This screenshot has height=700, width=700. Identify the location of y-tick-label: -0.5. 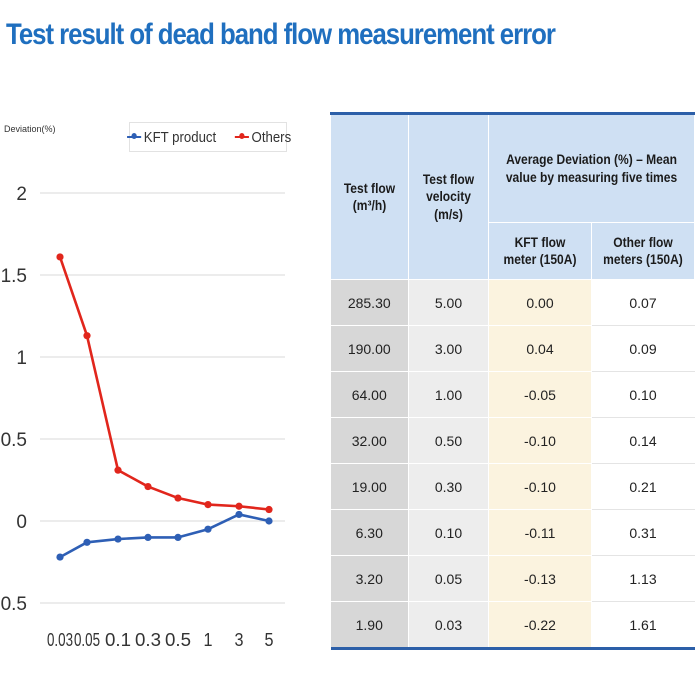
(13, 604).